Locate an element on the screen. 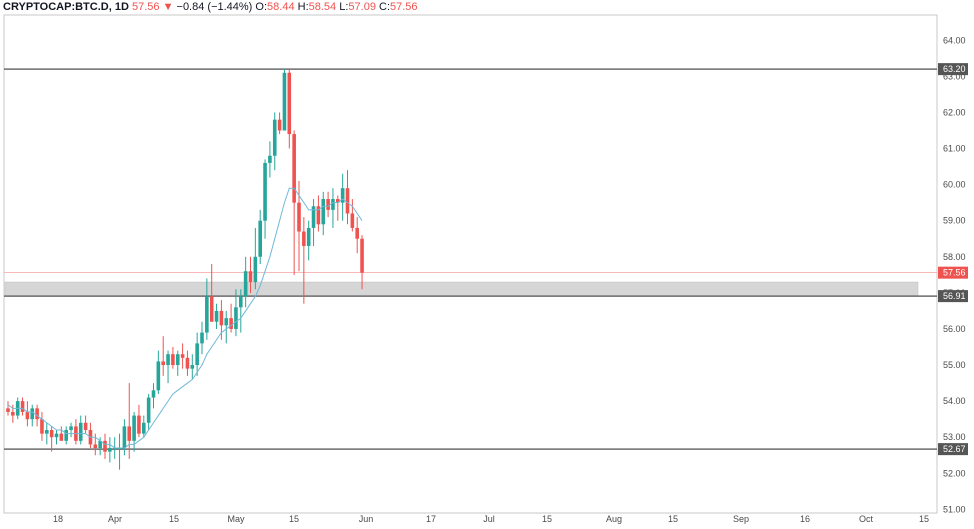 Image resolution: width=974 pixels, height=529 pixels. y-tick-label: 52.00 is located at coordinates (954, 473).